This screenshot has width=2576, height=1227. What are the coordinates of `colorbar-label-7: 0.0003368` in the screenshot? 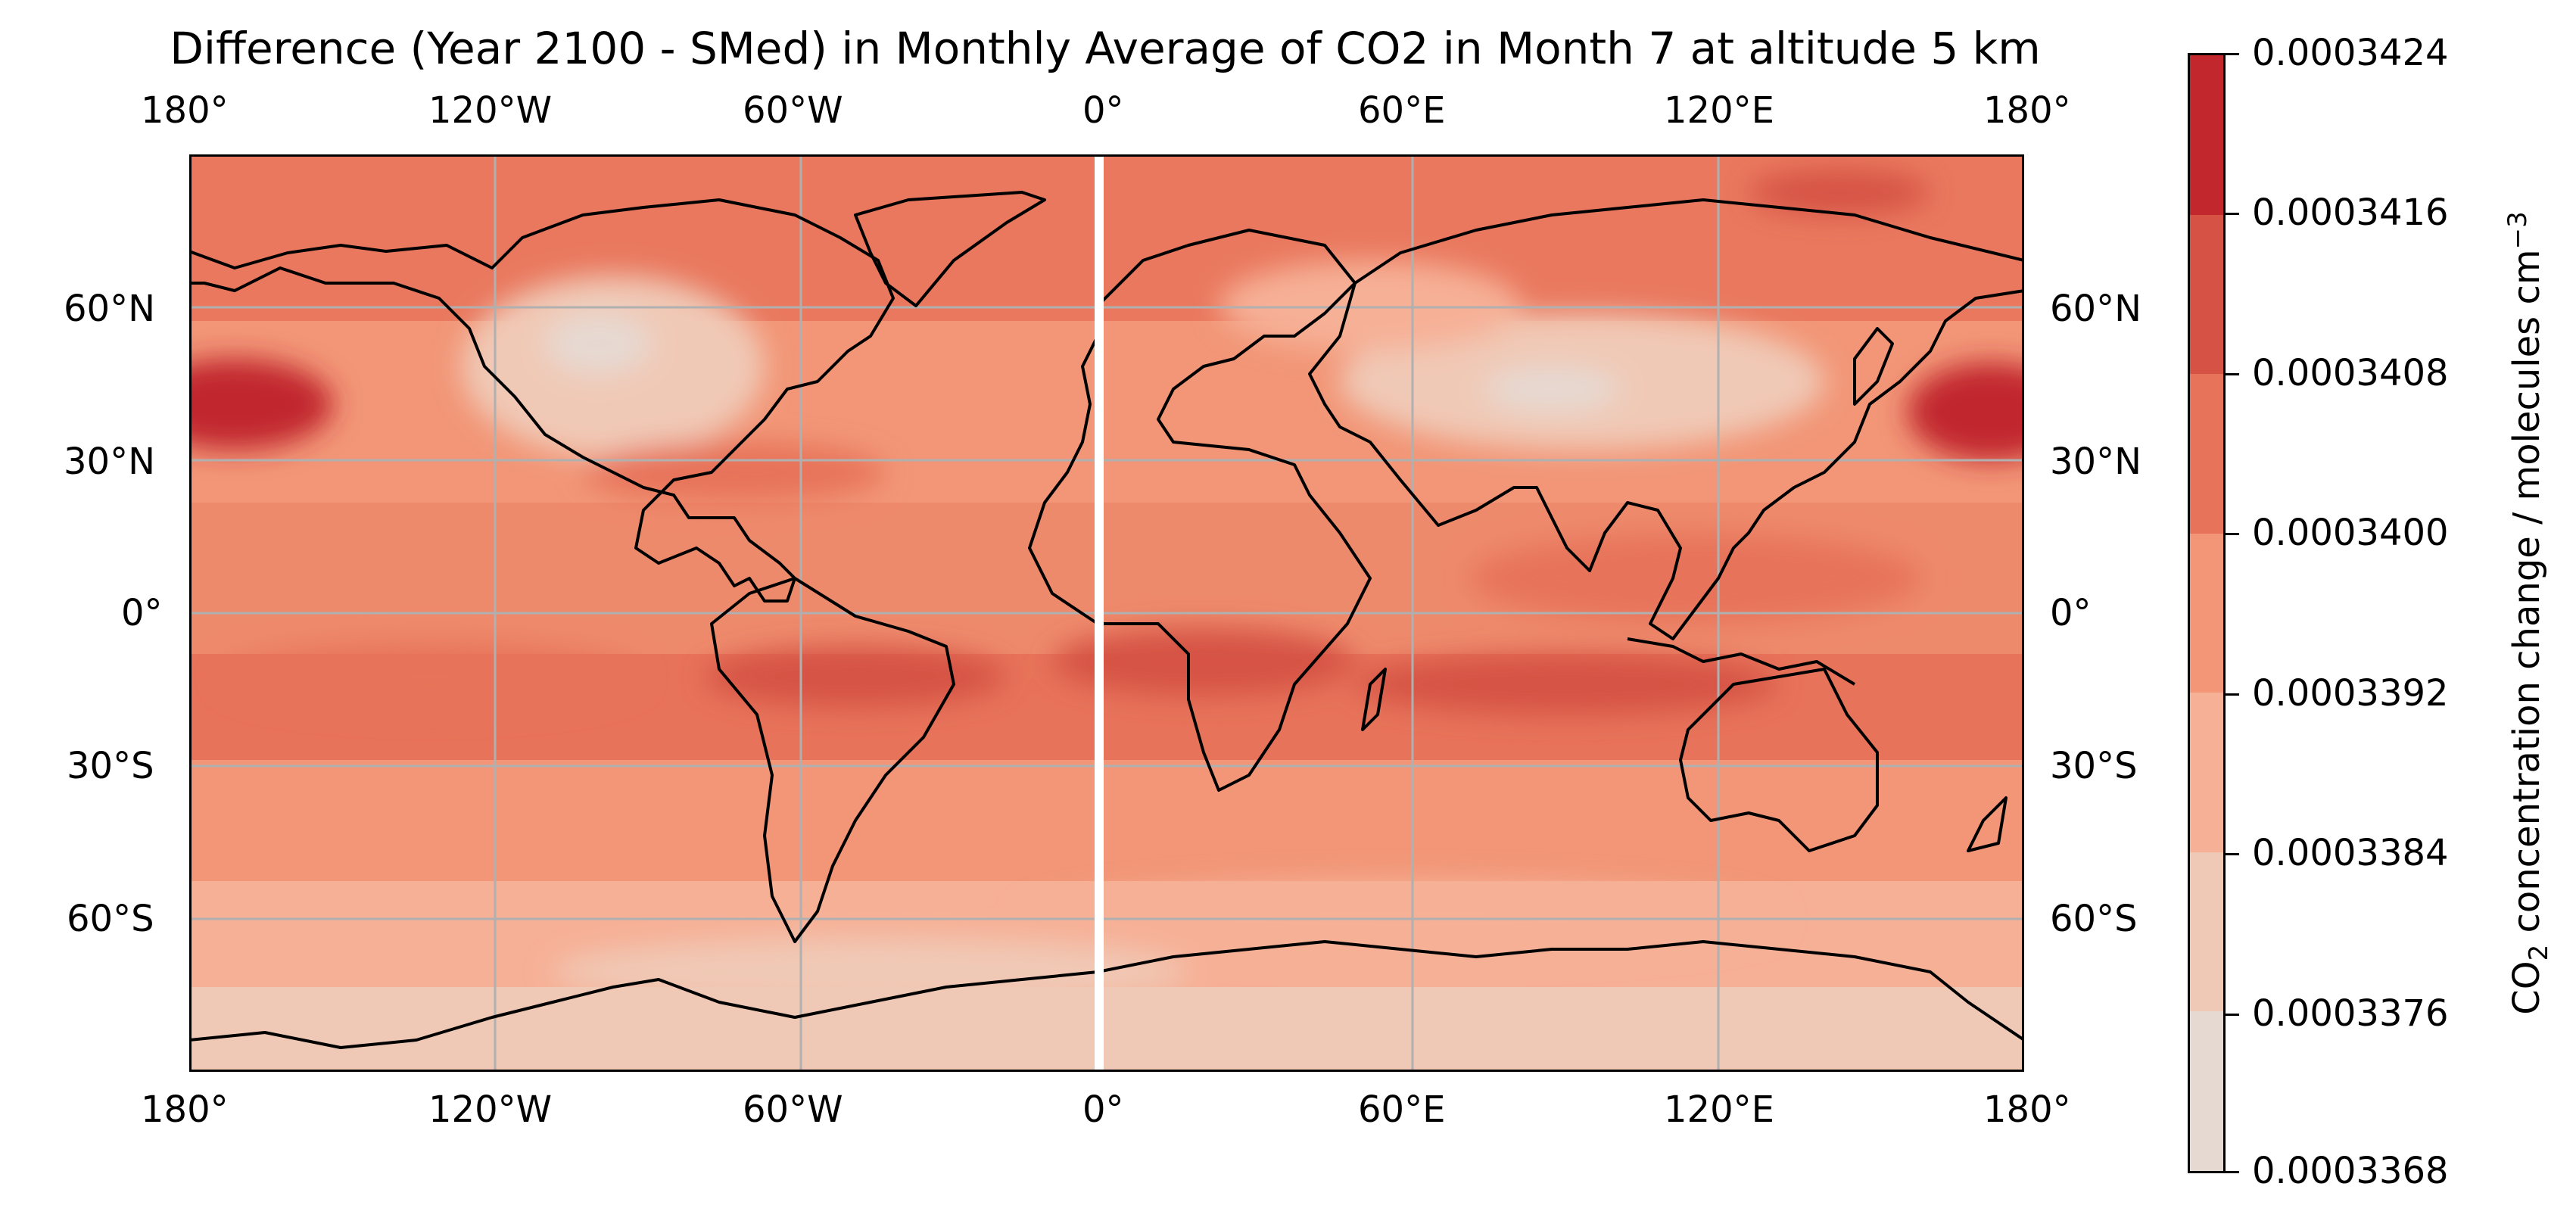 It's located at (2350, 1171).